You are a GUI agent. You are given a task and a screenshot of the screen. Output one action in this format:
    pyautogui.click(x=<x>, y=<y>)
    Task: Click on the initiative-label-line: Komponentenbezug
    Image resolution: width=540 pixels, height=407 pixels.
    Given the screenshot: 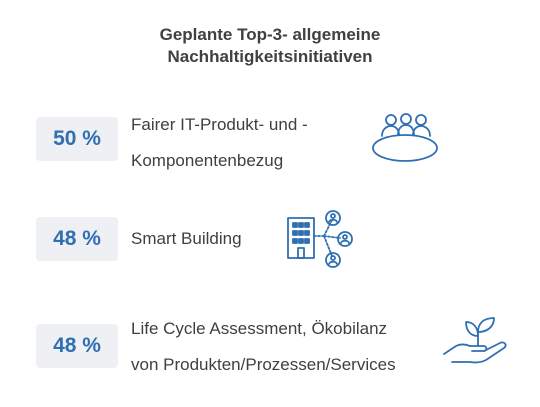 What is the action you would take?
    pyautogui.click(x=207, y=160)
    